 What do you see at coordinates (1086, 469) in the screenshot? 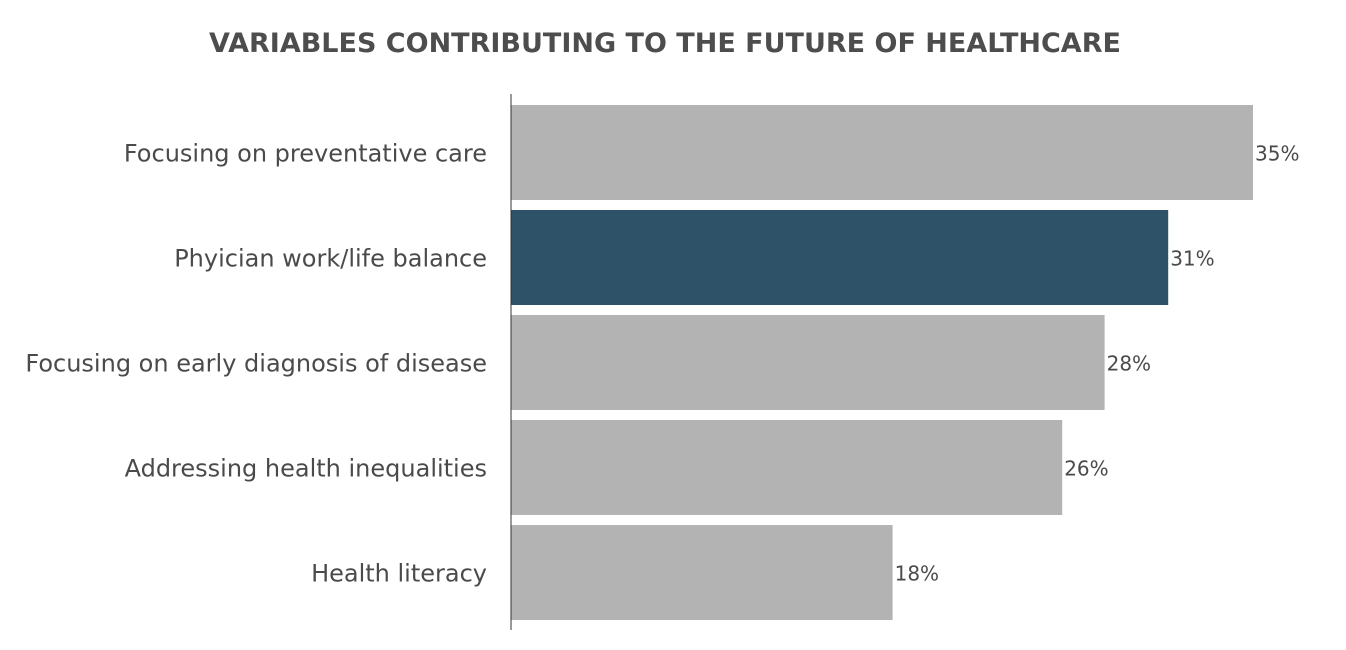
I see `value-label: 26%` at bounding box center [1086, 469].